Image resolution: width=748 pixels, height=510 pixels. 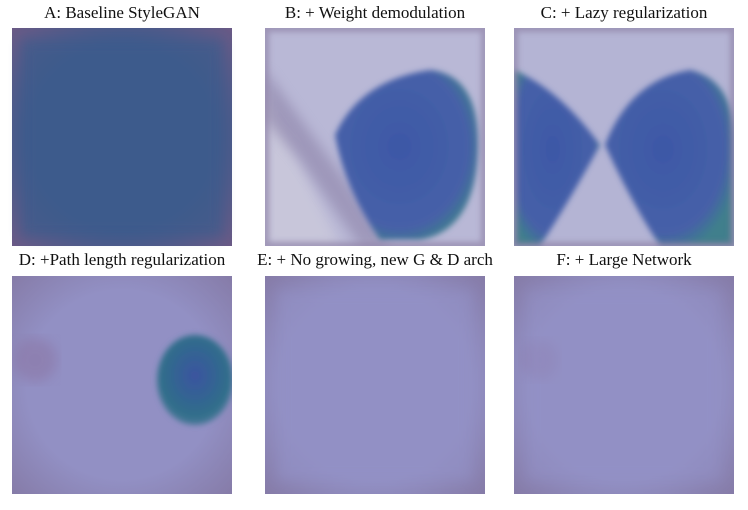 What do you see at coordinates (624, 12) in the screenshot?
I see `caption: C: + Lazy regularization` at bounding box center [624, 12].